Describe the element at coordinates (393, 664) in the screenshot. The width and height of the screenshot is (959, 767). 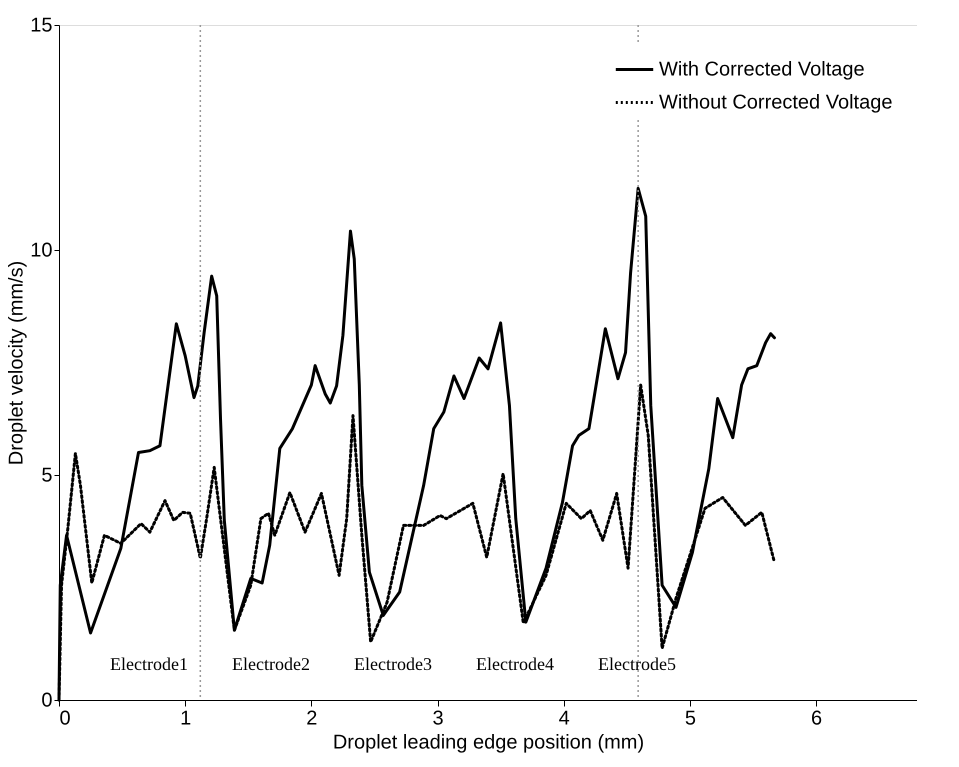
I see `annotation: Electrode3` at that location.